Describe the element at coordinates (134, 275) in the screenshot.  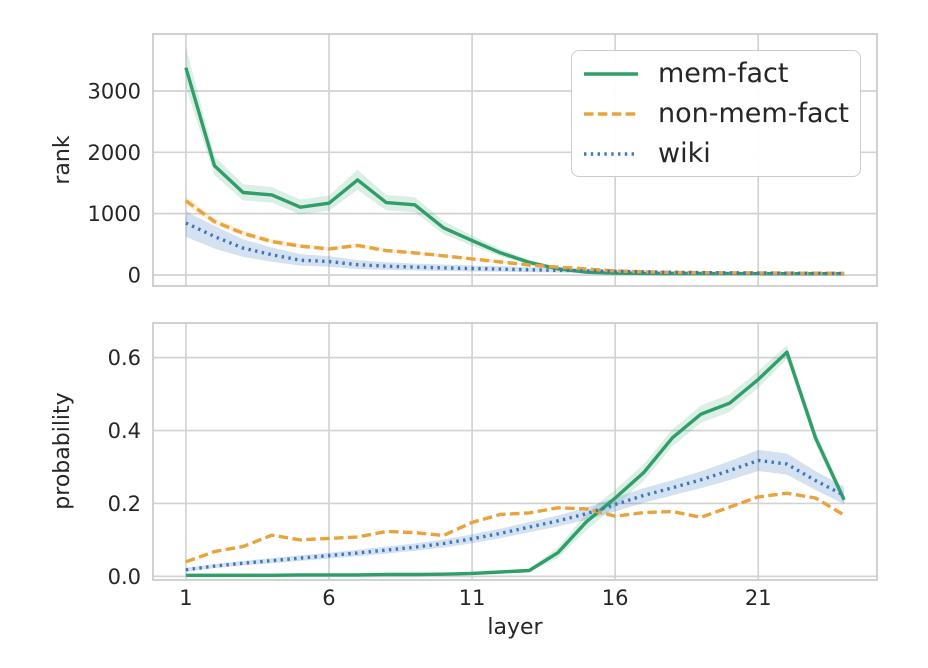
I see `svg-text: 0` at that location.